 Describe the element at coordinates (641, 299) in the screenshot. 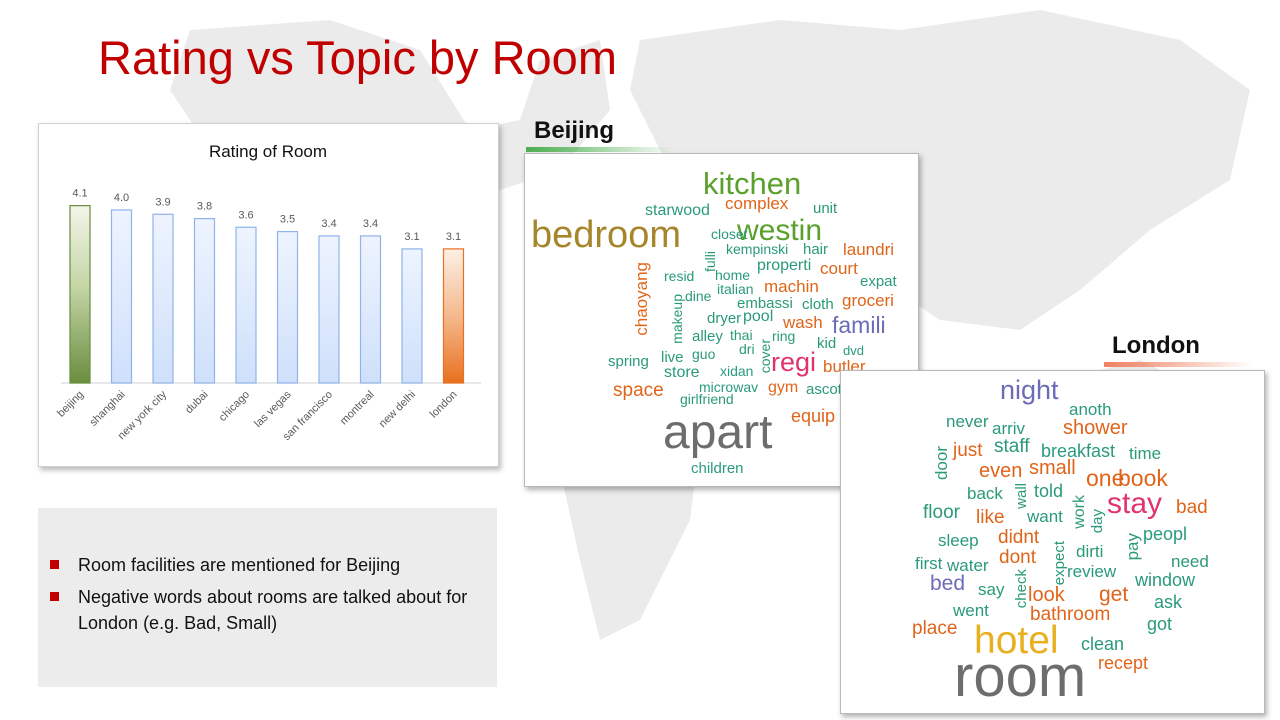

I see `beijing-word: chaoyang` at that location.